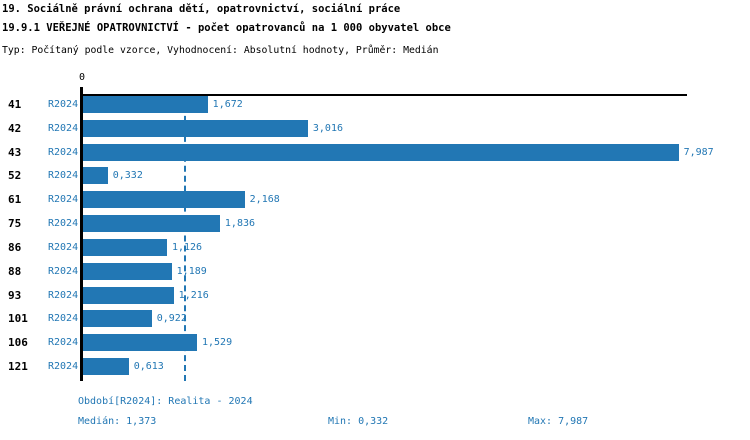 The image size is (750, 440). I want to click on footer-period-label: Období[R2024]: Realita - 2024, so click(165, 401).